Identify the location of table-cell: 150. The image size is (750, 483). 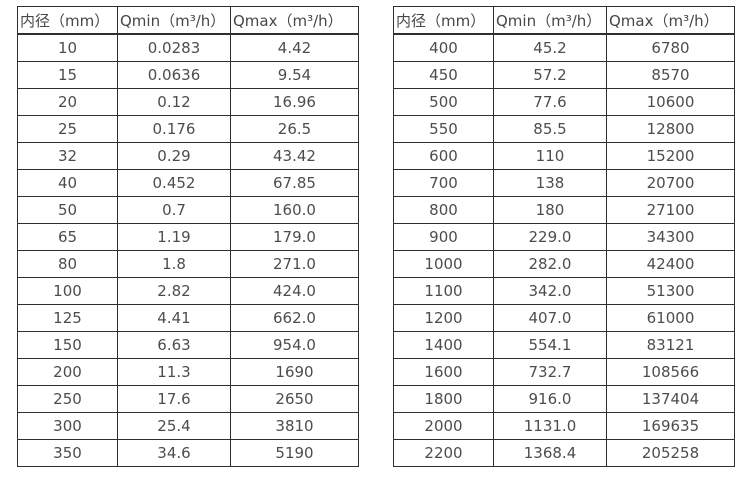
(67, 345).